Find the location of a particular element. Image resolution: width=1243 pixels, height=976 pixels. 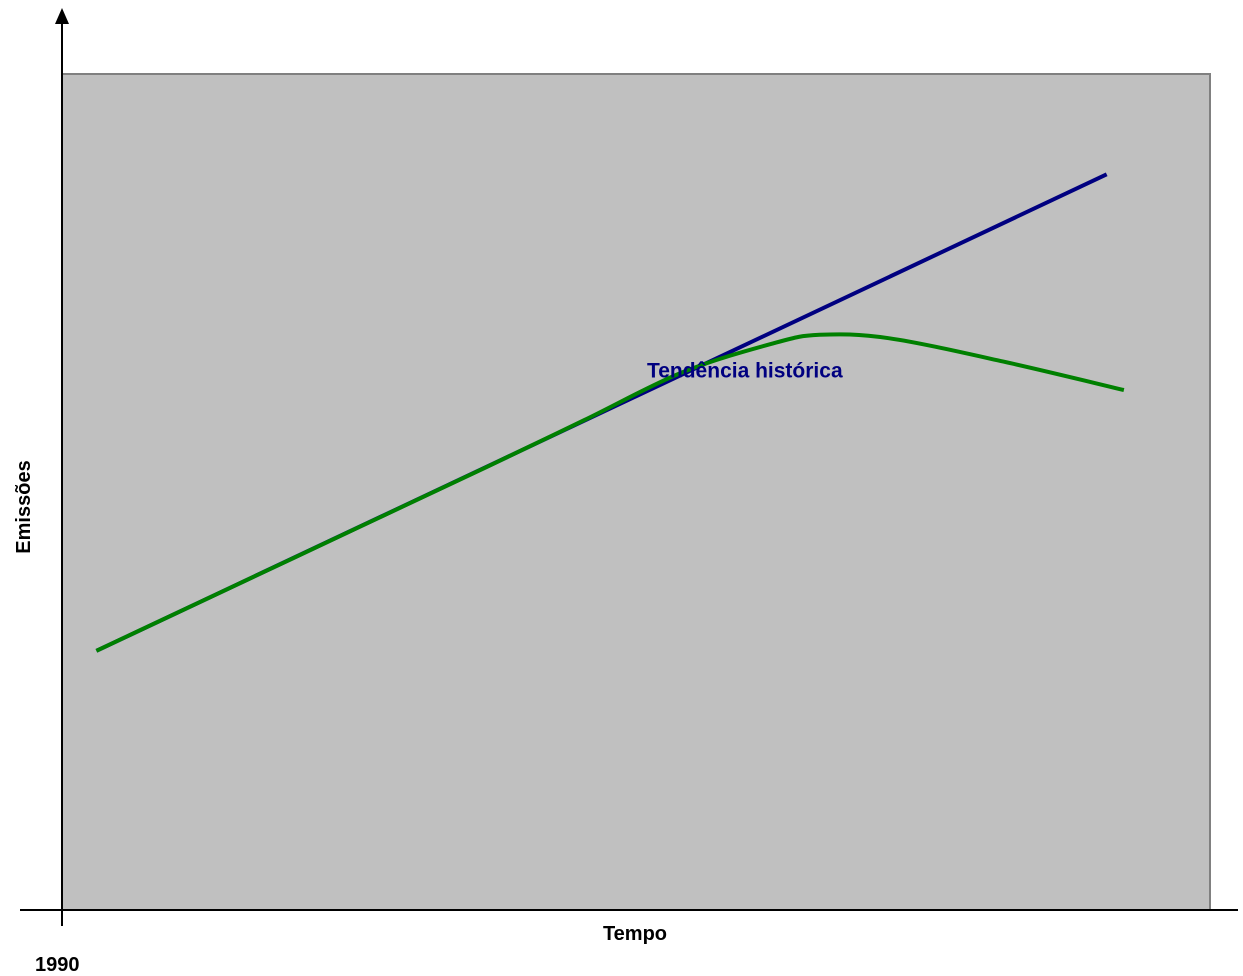

series-label-historical-trend: Tendência histórica is located at coordinates (745, 371).